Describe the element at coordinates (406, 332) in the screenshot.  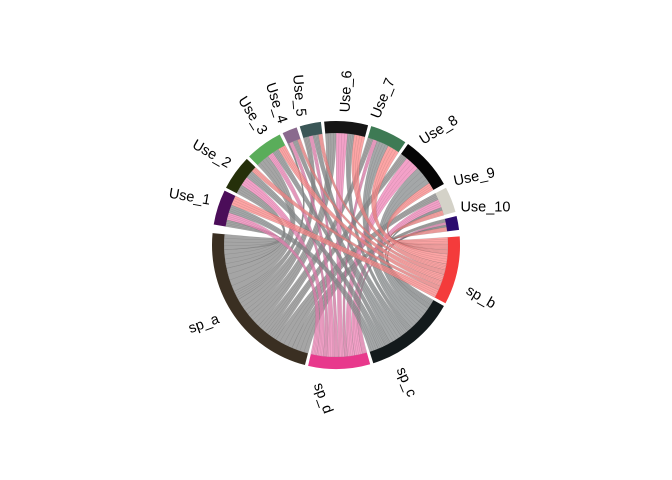
I see `sector-sp-c` at that location.